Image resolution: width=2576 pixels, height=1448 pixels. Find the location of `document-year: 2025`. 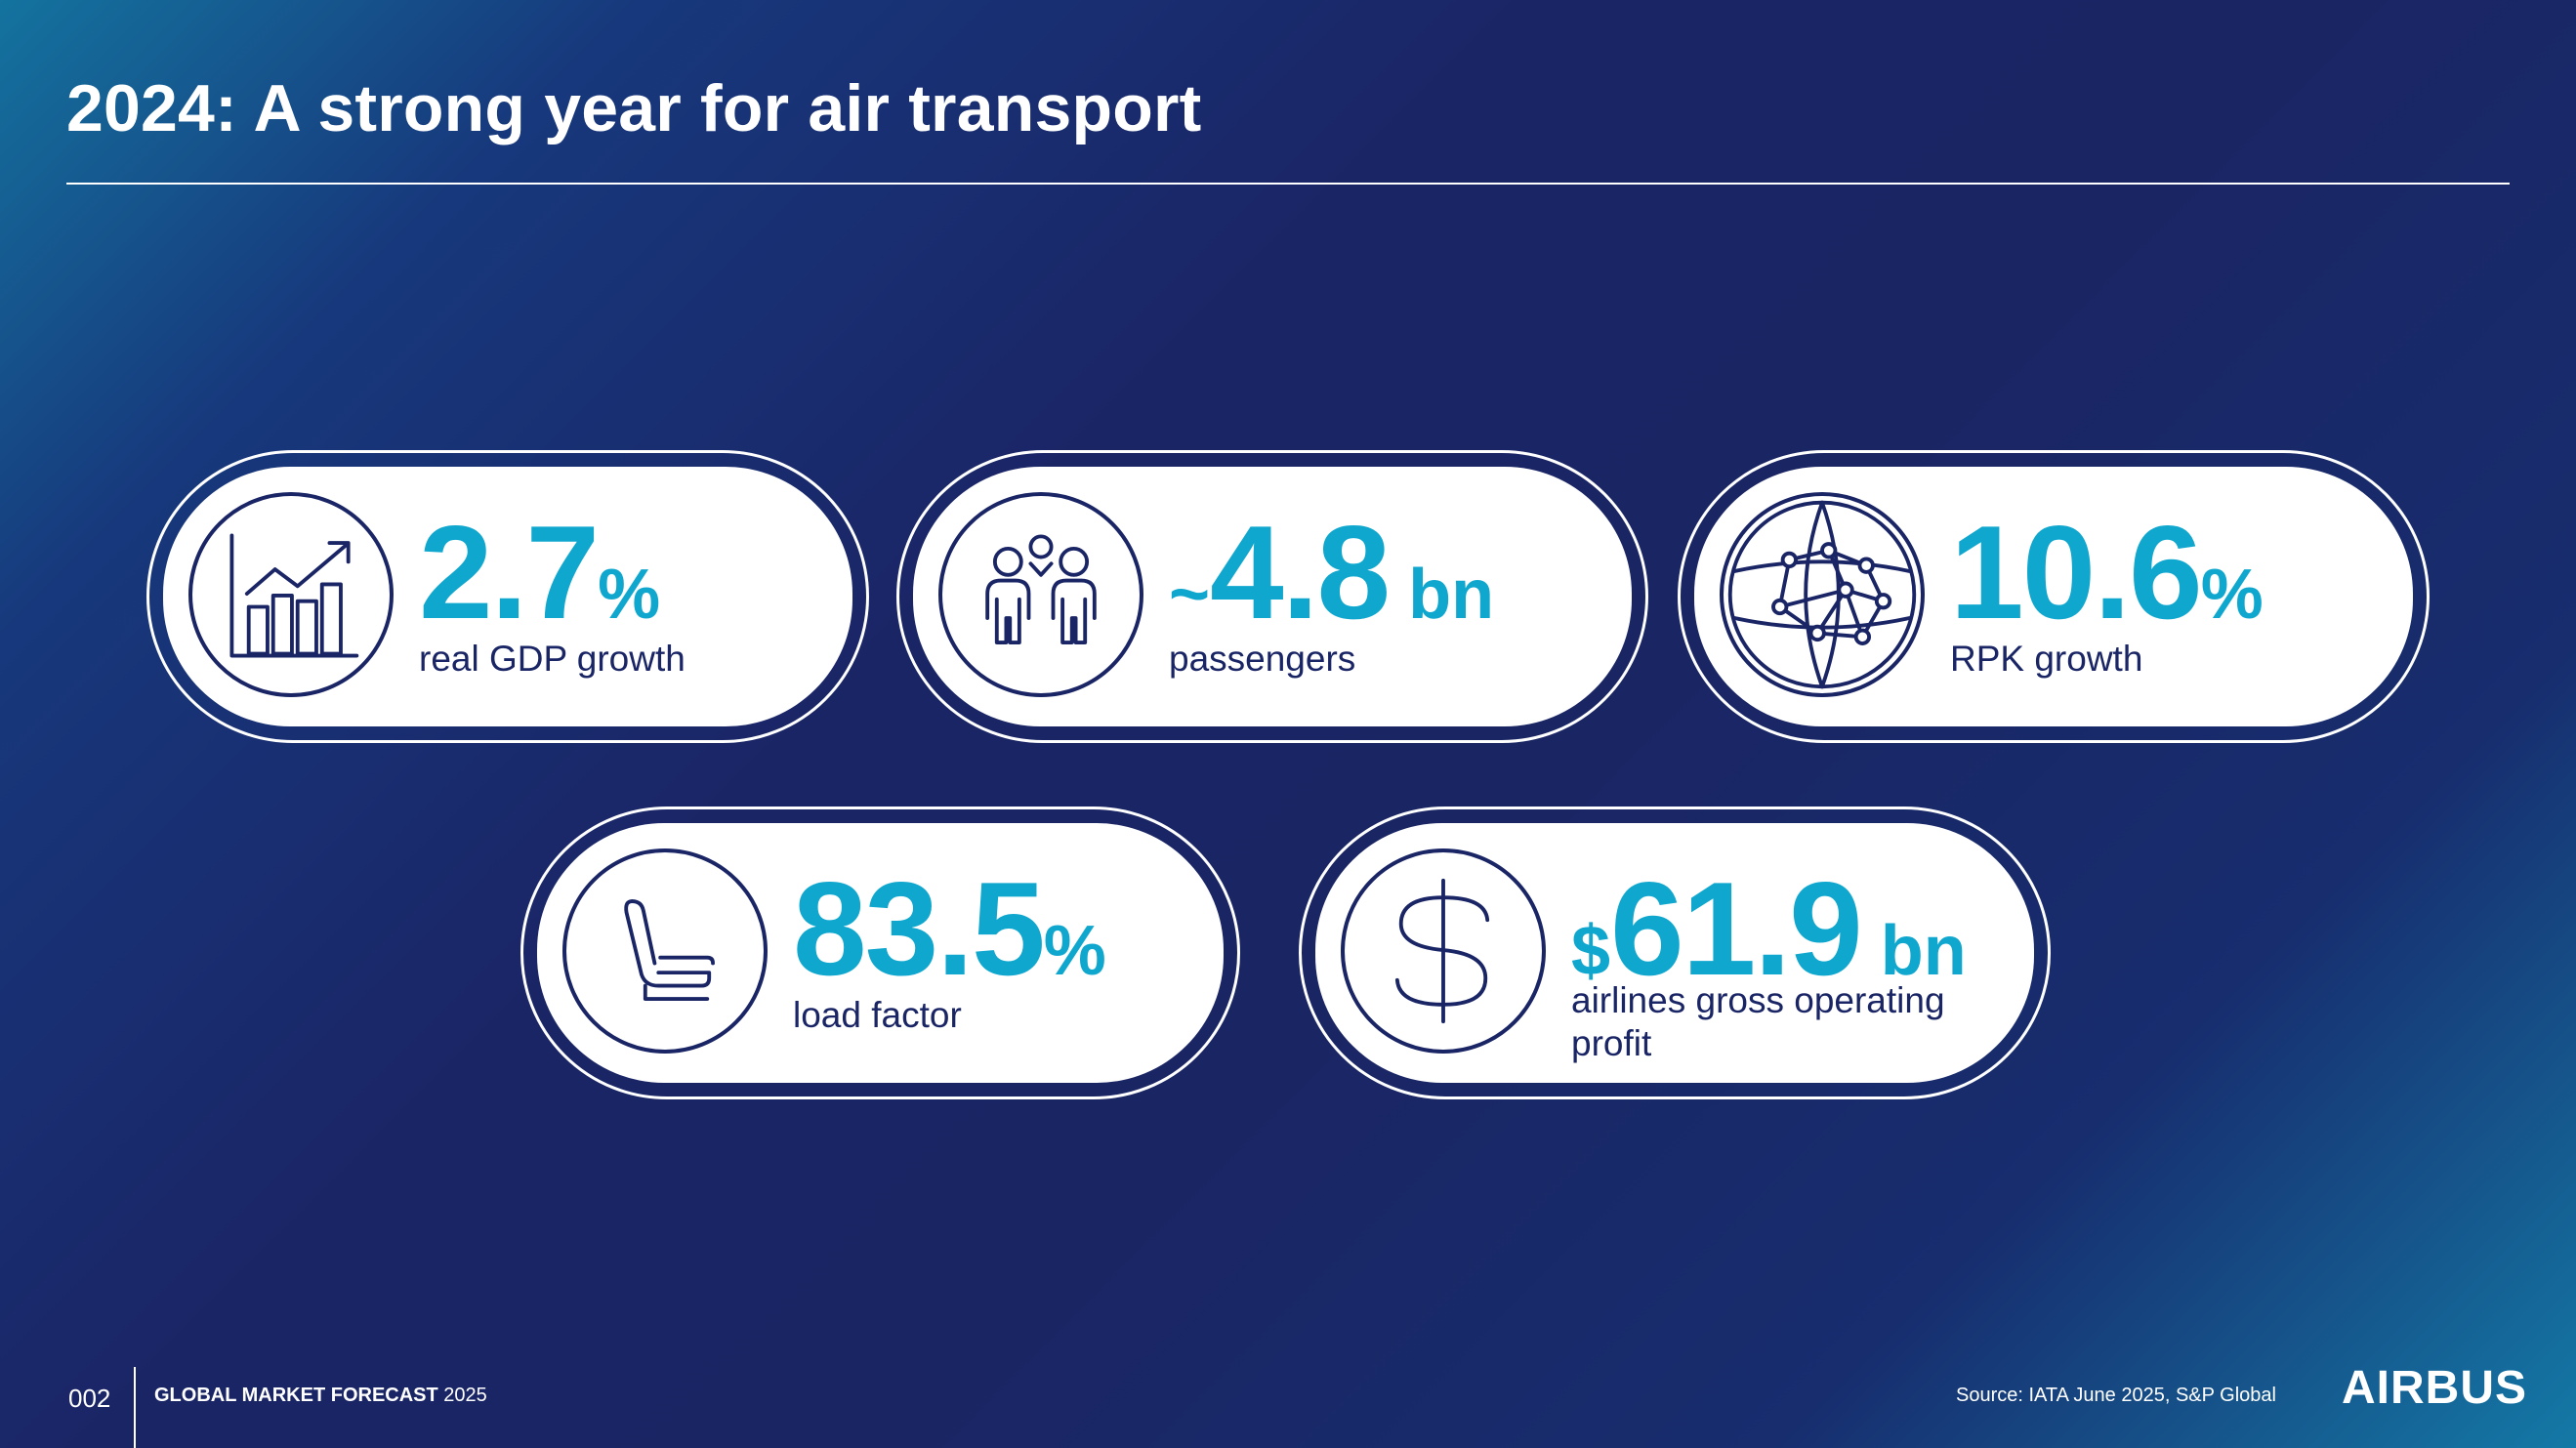

document-year: 2025 is located at coordinates (465, 1395).